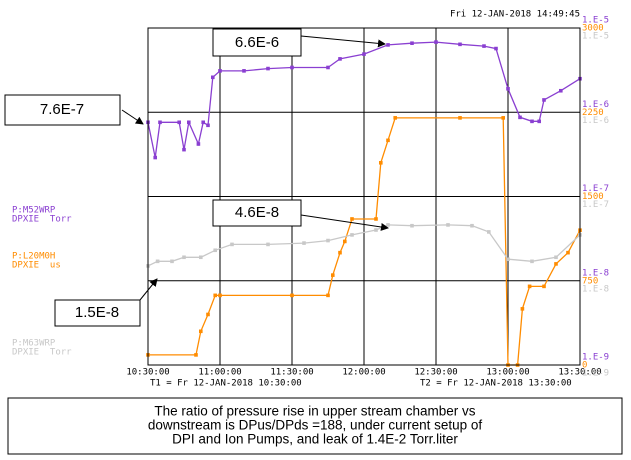 This screenshot has width=631, height=460. What do you see at coordinates (219, 373) in the screenshot?
I see `x-tick-label: 11:00:00` at bounding box center [219, 373].